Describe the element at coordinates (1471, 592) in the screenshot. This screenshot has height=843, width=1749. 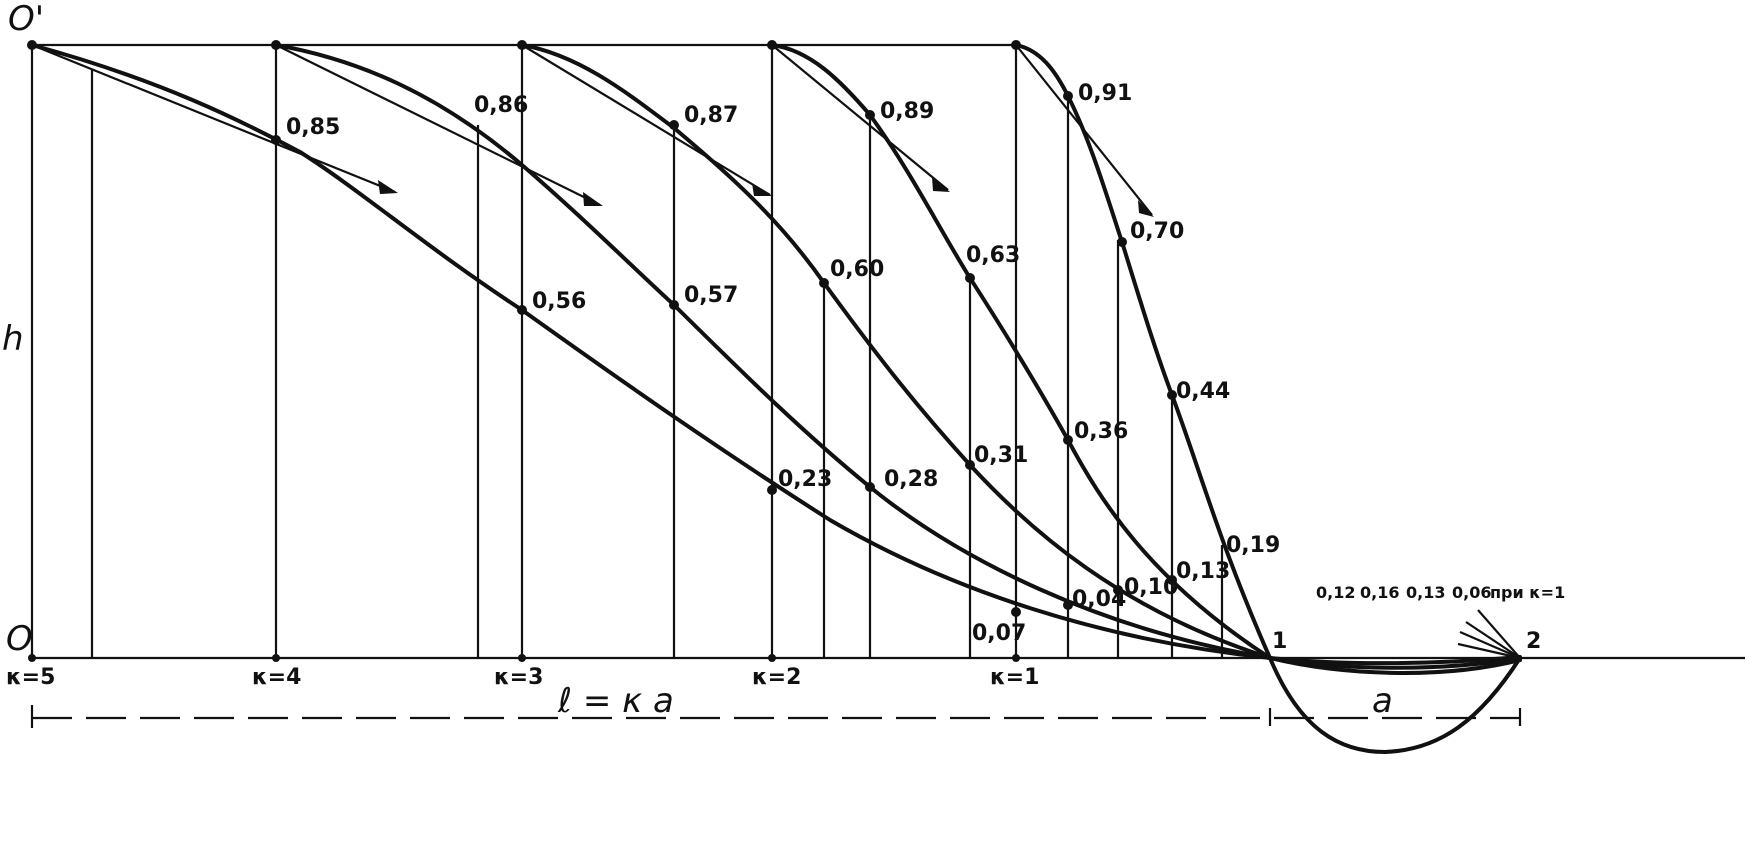
I see `right-label: 0,06` at that location.